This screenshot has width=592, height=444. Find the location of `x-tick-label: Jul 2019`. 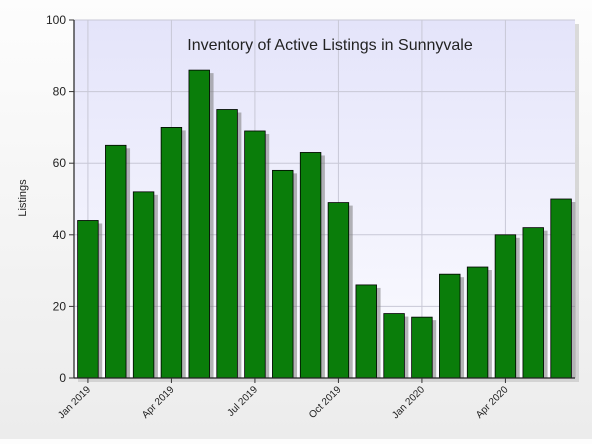

x-tick-label: Jul 2019 is located at coordinates (243, 401).